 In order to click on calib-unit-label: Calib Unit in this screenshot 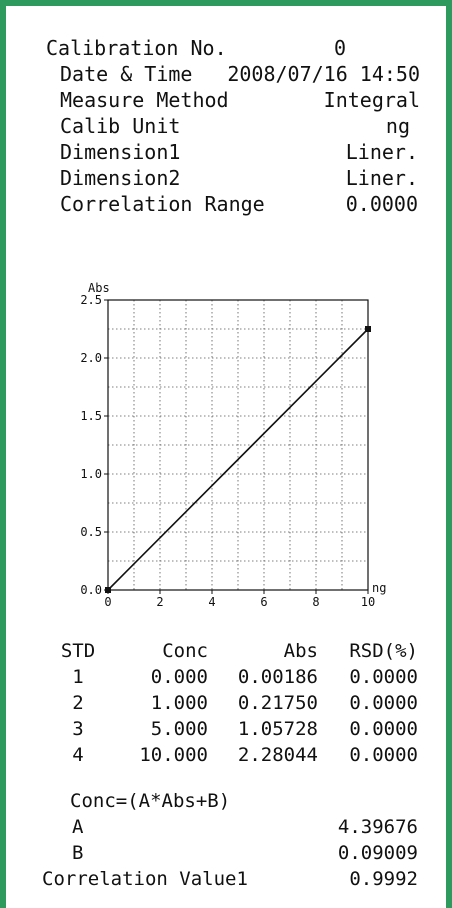, I will do `click(120, 126)`.